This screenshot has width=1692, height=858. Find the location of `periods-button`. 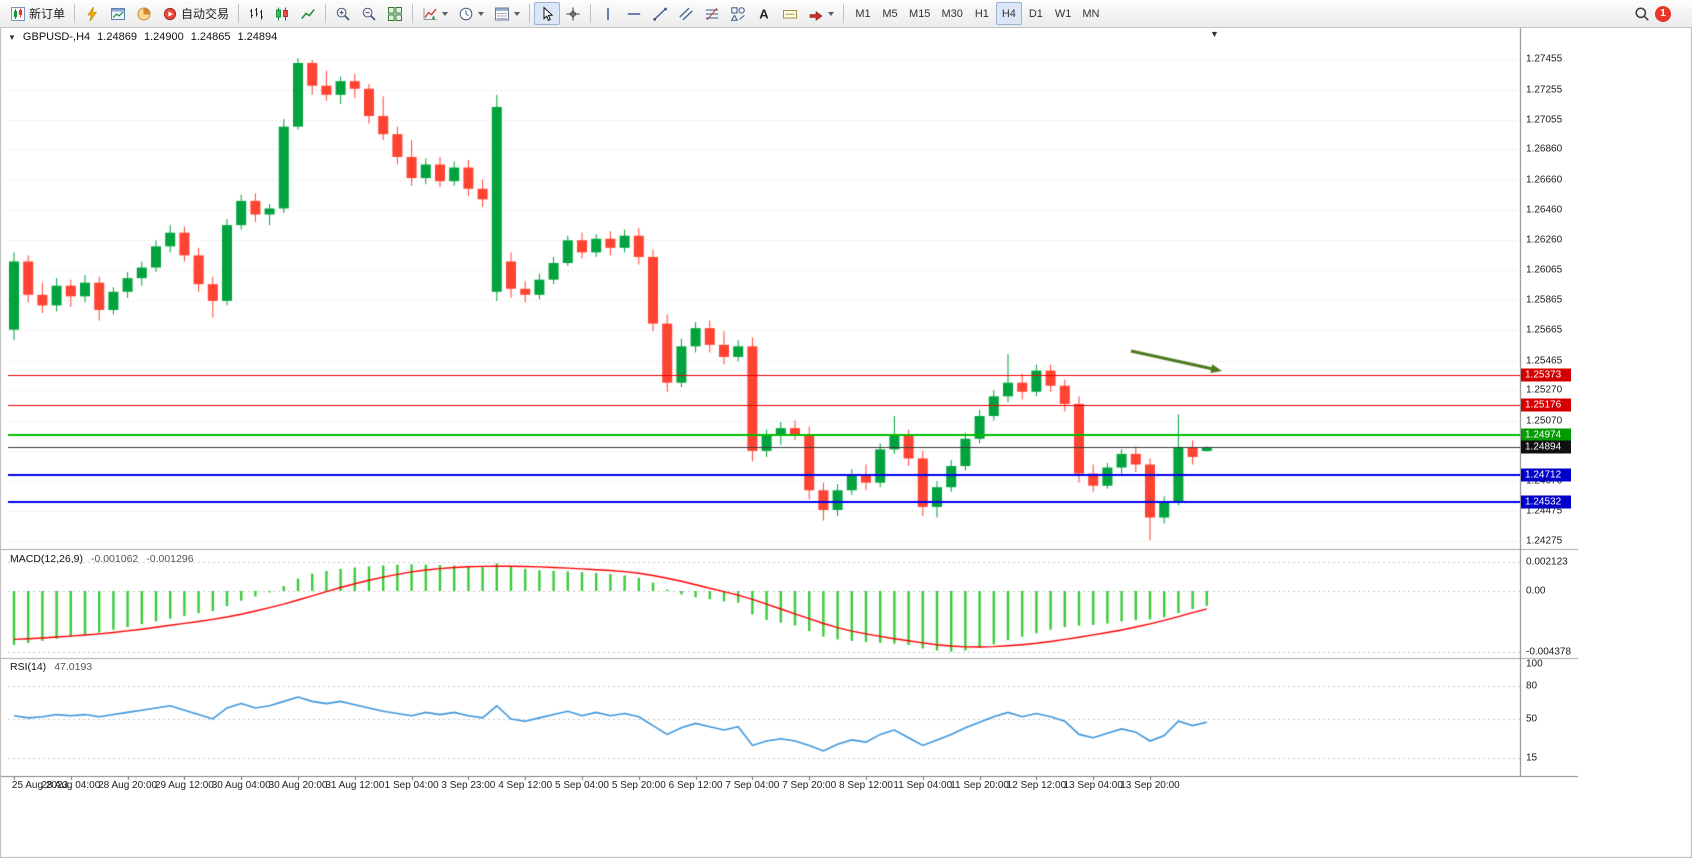

periods-button is located at coordinates (471, 13).